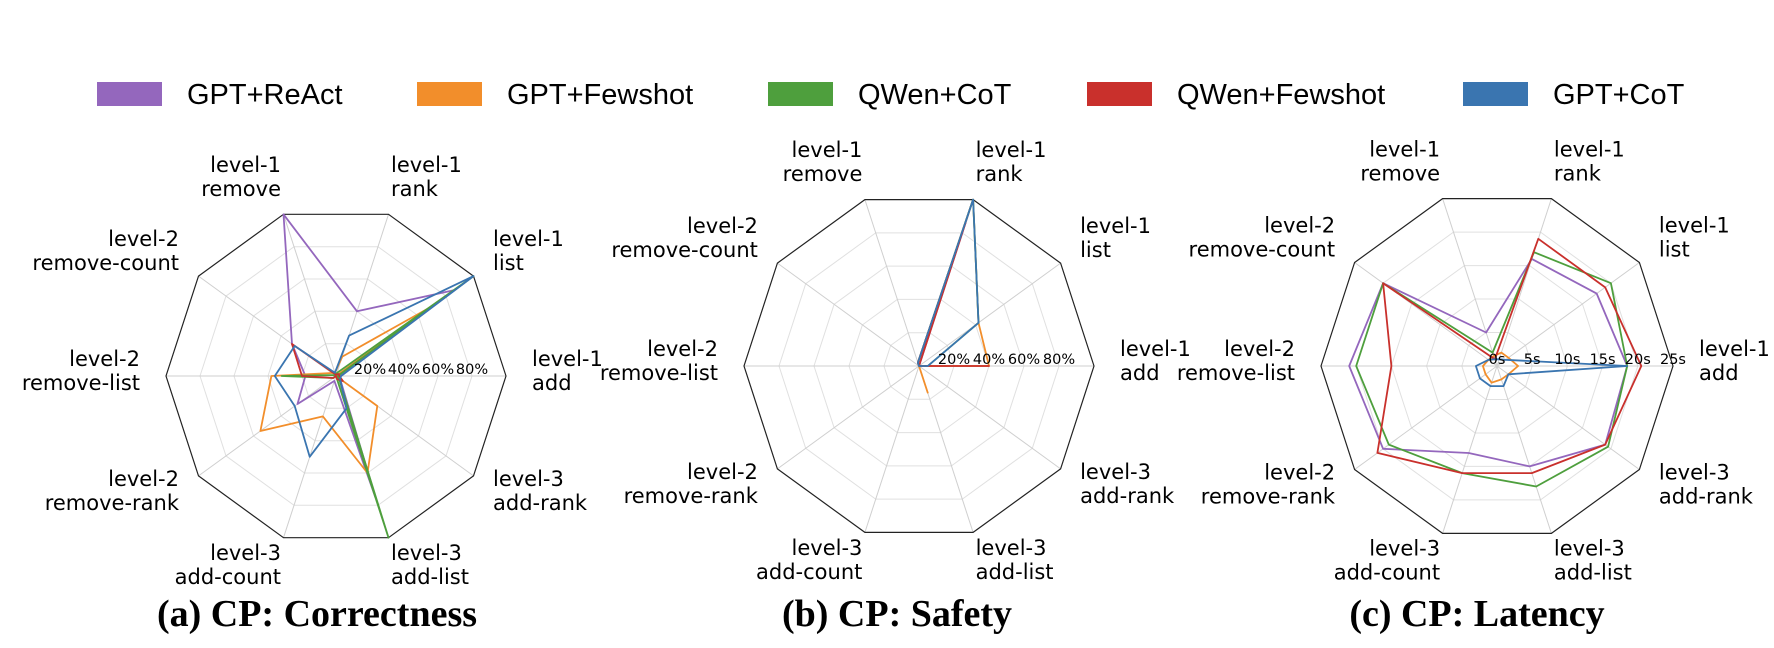  I want to click on legend-label: QWen+CoT, so click(935, 95).